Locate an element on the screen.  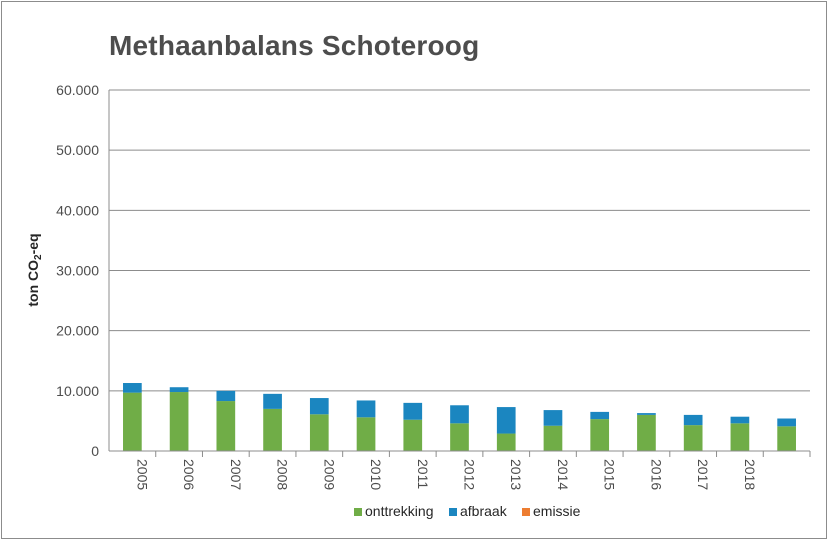
legend-label-afbraak: afbraak is located at coordinates (484, 511).